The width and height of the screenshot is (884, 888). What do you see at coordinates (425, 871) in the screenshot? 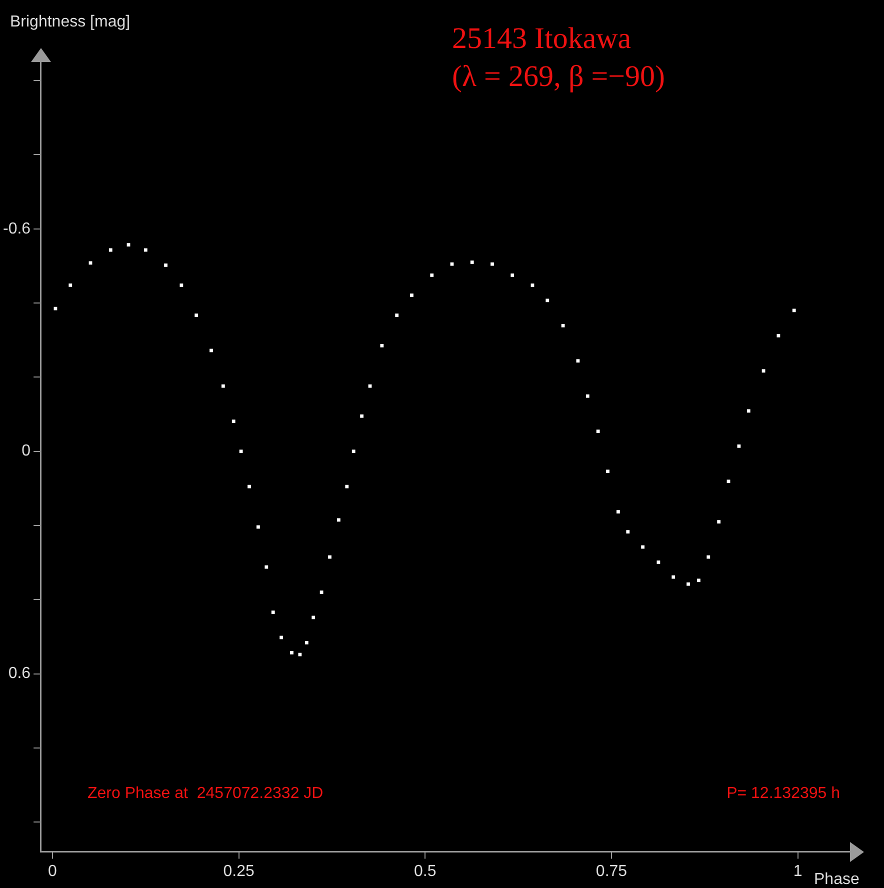
I see `x-tick-label: 0.5` at bounding box center [425, 871].